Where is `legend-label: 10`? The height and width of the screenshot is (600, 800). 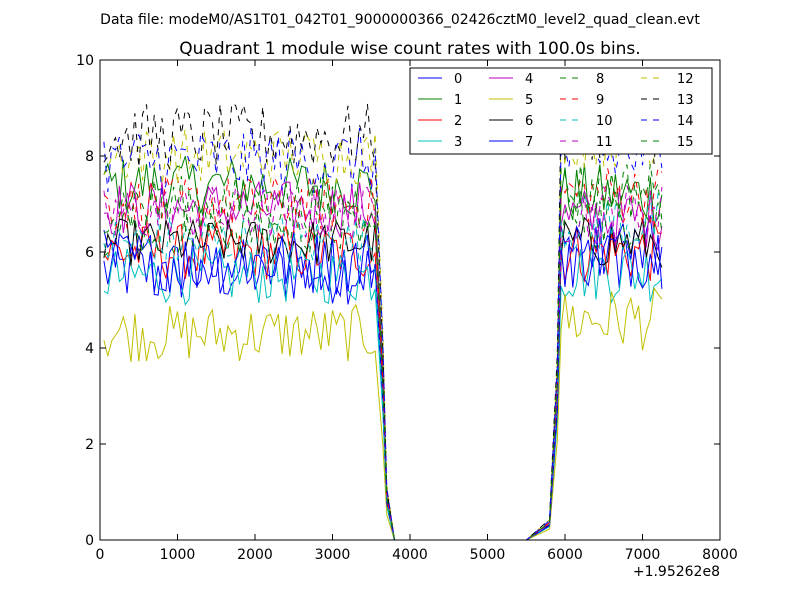 legend-label: 10 is located at coordinates (604, 121).